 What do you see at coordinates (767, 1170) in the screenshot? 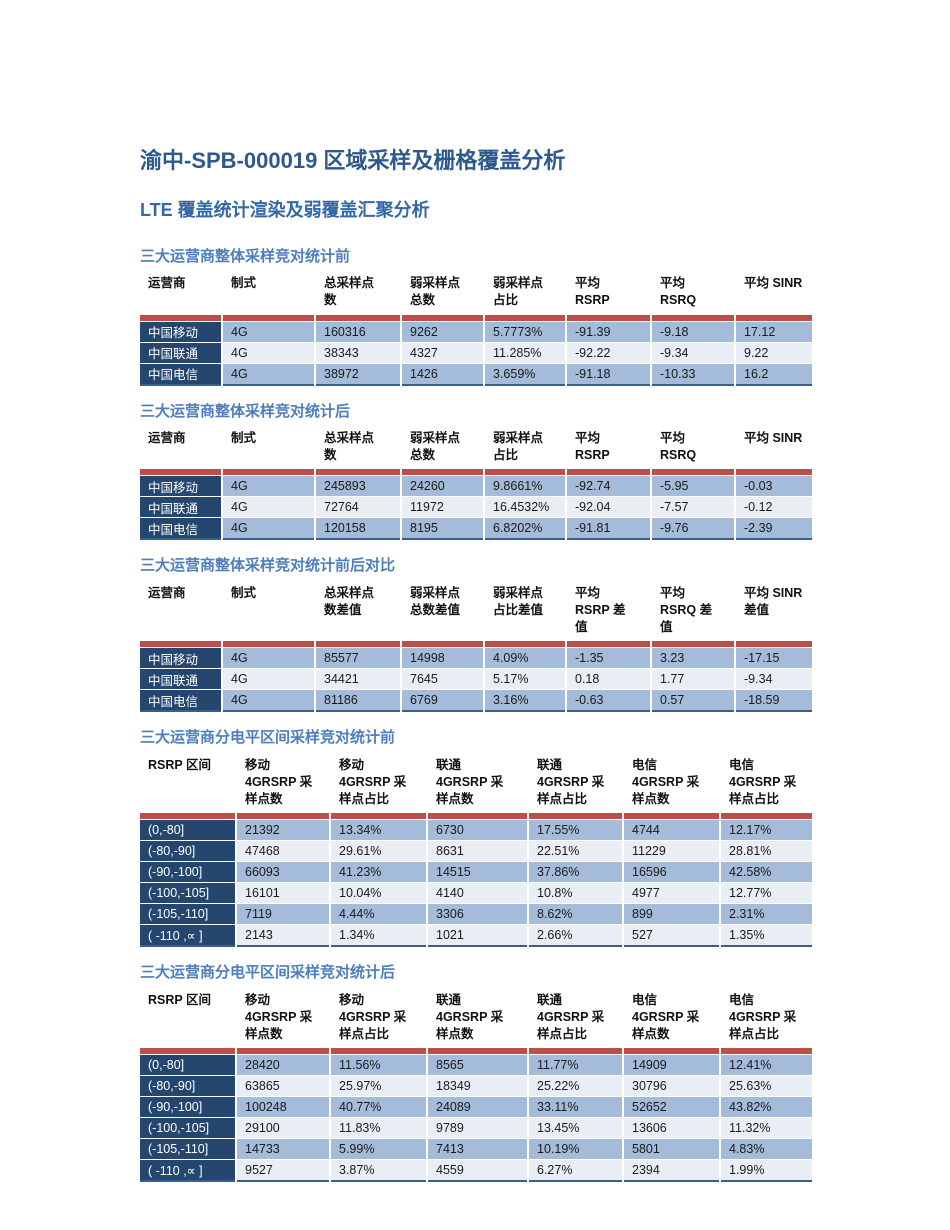
I see `data-cell: 1.99%` at bounding box center [767, 1170].